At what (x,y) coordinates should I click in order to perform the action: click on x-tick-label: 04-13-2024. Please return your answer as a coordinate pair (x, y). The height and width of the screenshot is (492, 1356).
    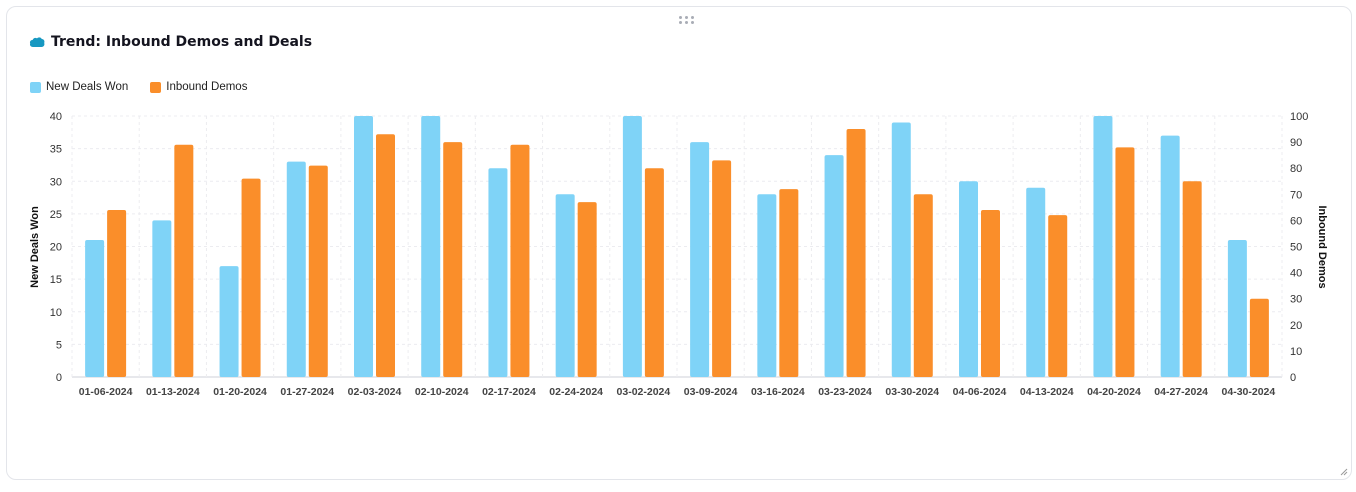
    Looking at the image, I should click on (1047, 392).